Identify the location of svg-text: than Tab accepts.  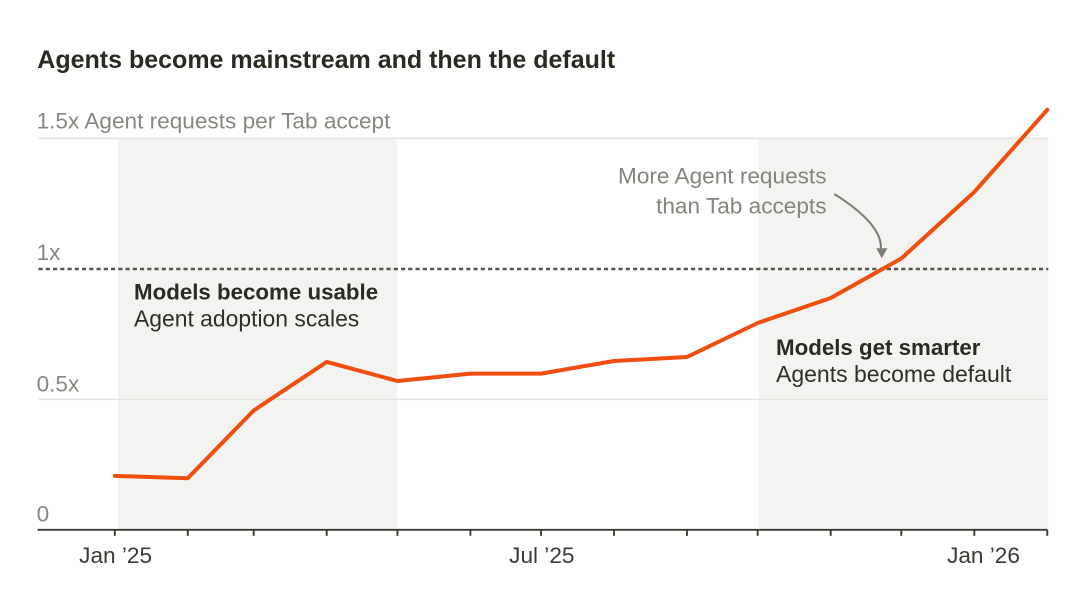
(741, 206).